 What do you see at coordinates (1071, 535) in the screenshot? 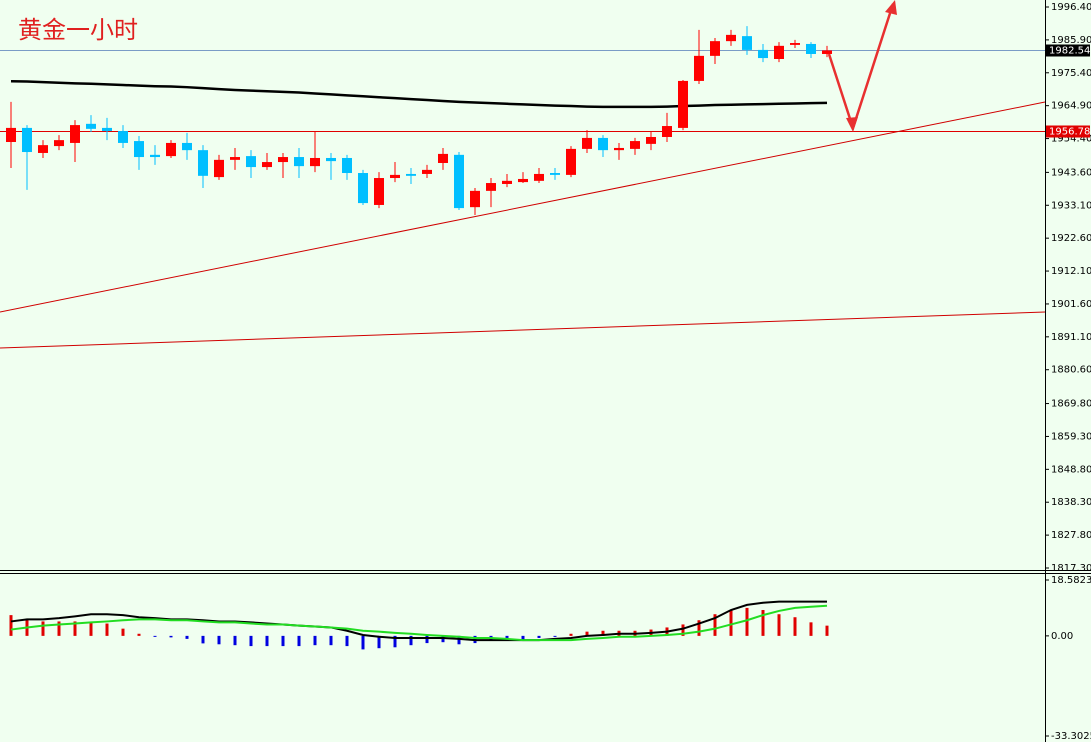
I see `y-tick-label: 1827.80` at bounding box center [1071, 535].